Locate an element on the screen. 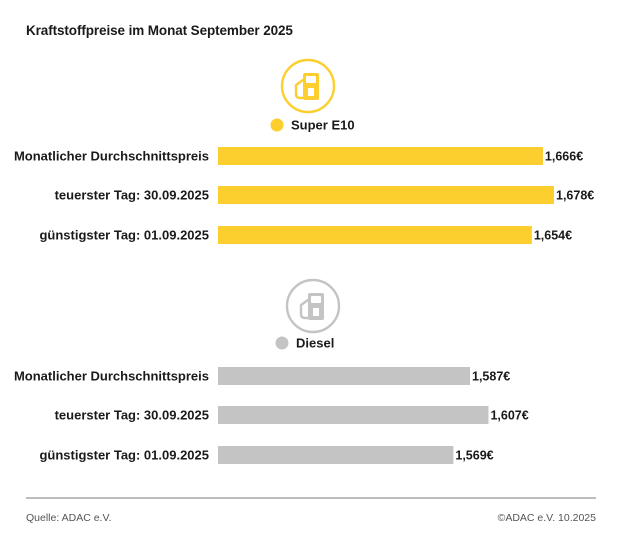 This screenshot has height=558, width=630. value-label: 1,654€ is located at coordinates (553, 236).